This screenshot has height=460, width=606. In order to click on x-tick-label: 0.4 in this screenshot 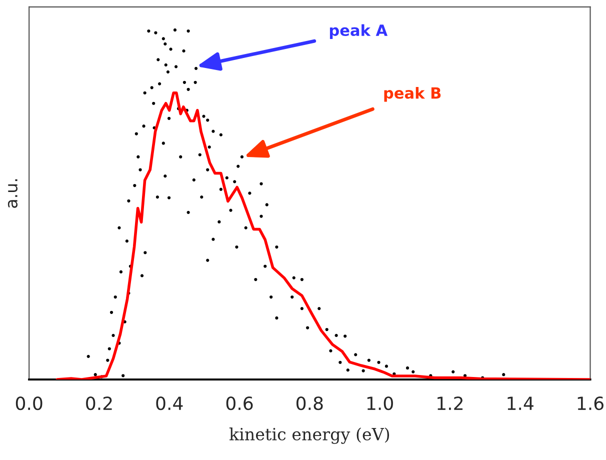, I will do `click(169, 403)`.